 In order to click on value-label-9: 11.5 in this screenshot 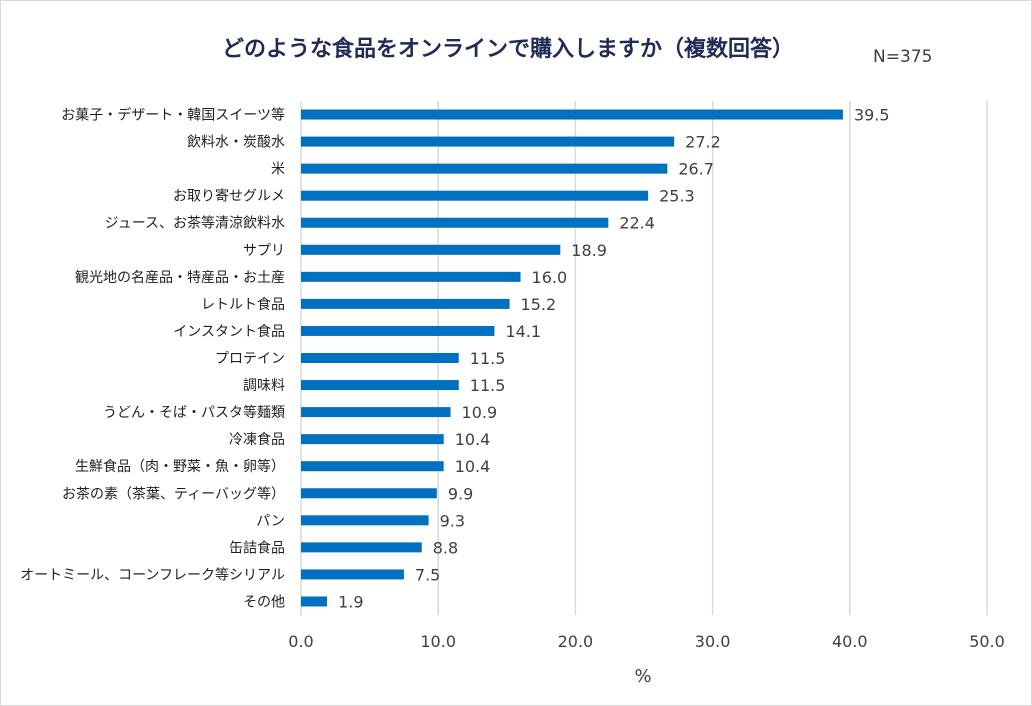, I will do `click(488, 358)`.